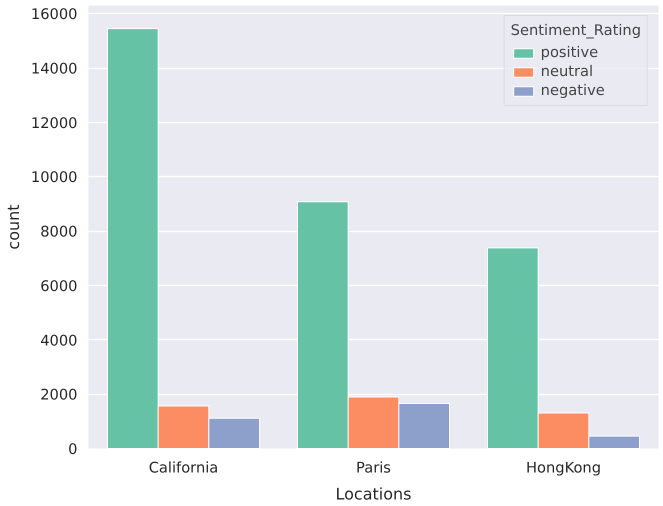 The image size is (663, 506). Describe the element at coordinates (567, 71) in the screenshot. I see `legend-label: neutral` at that location.